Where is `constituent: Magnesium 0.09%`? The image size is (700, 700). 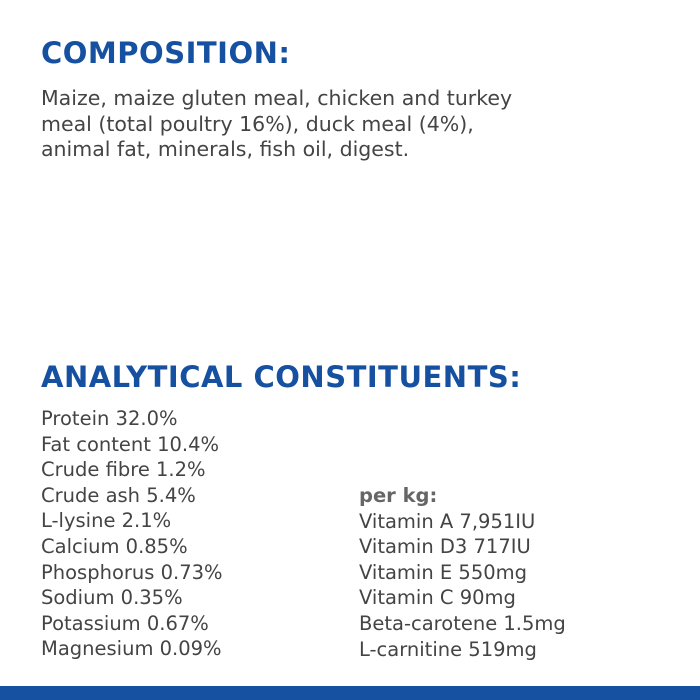 constituent: Magnesium 0.09% is located at coordinates (131, 649).